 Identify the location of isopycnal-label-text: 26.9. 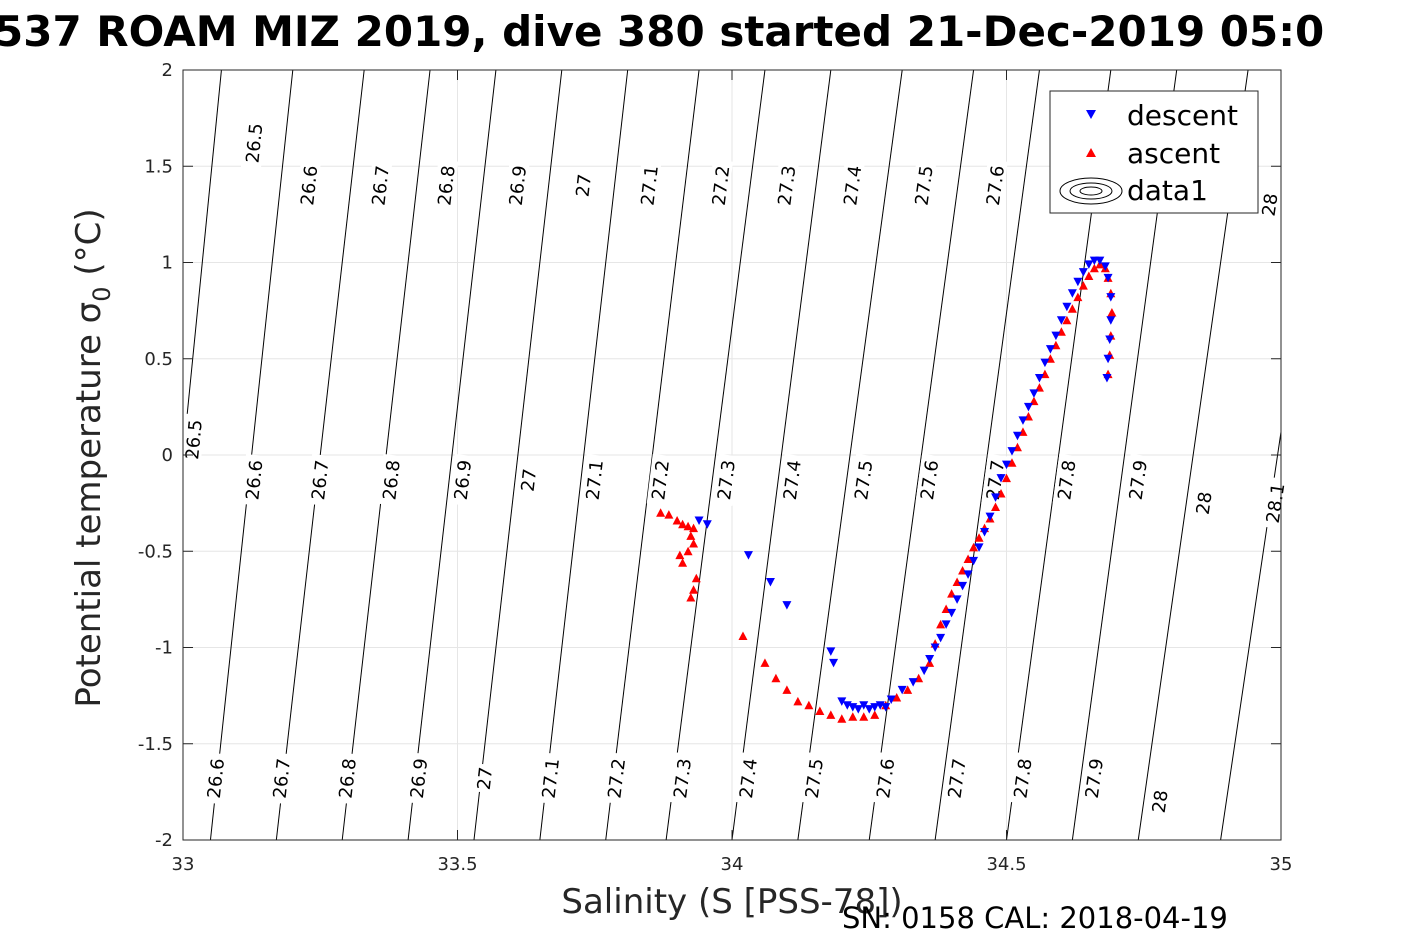
(518, 185).